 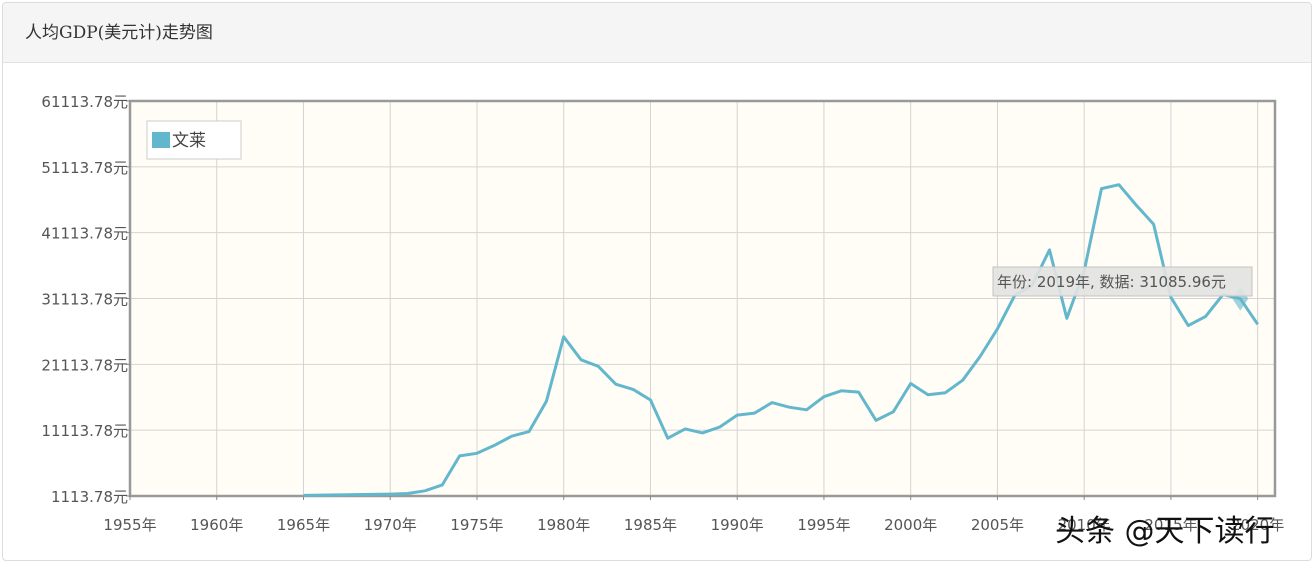 I want to click on watermark-text: 头条 @天下读行, so click(x=1165, y=531).